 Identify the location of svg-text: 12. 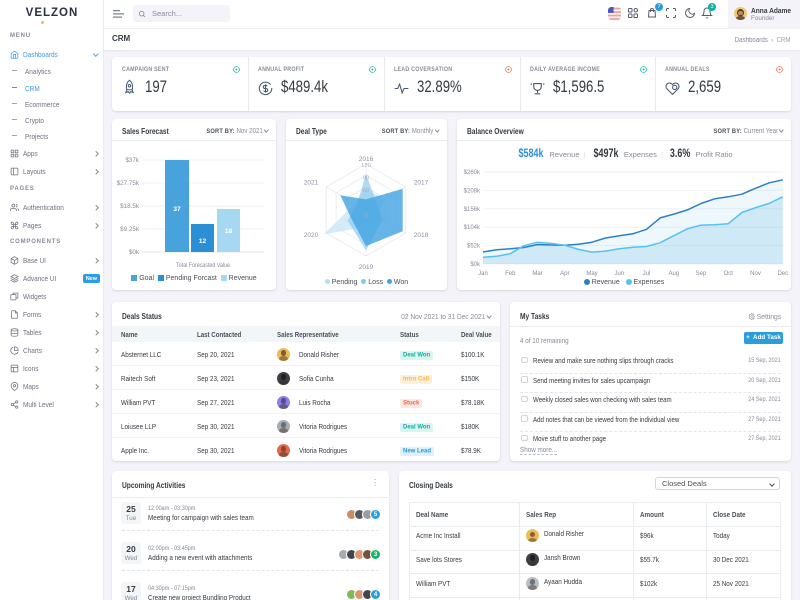
(203, 241).